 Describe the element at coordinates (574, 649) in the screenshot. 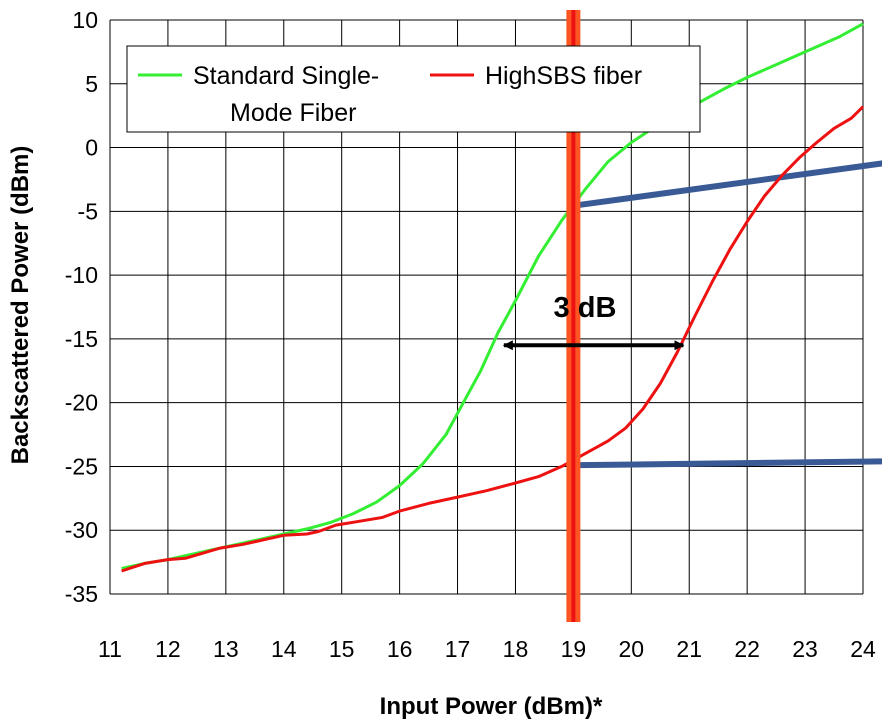

I see `x-tick-label: 19` at that location.